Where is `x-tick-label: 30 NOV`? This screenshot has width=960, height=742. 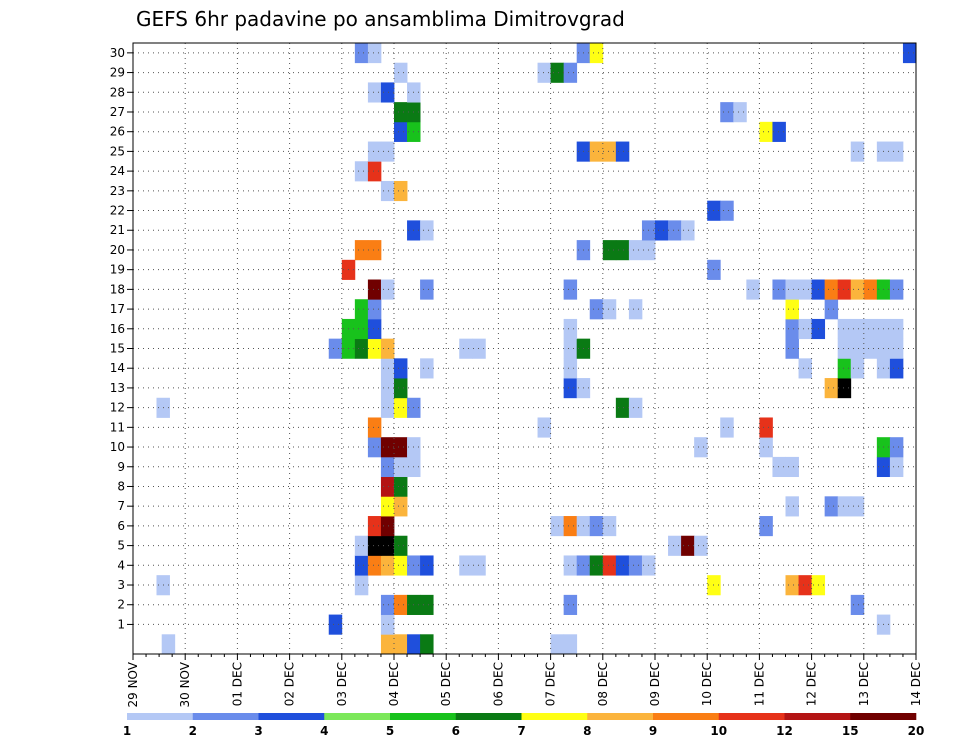 x-tick-label: 30 NOV is located at coordinates (185, 684).